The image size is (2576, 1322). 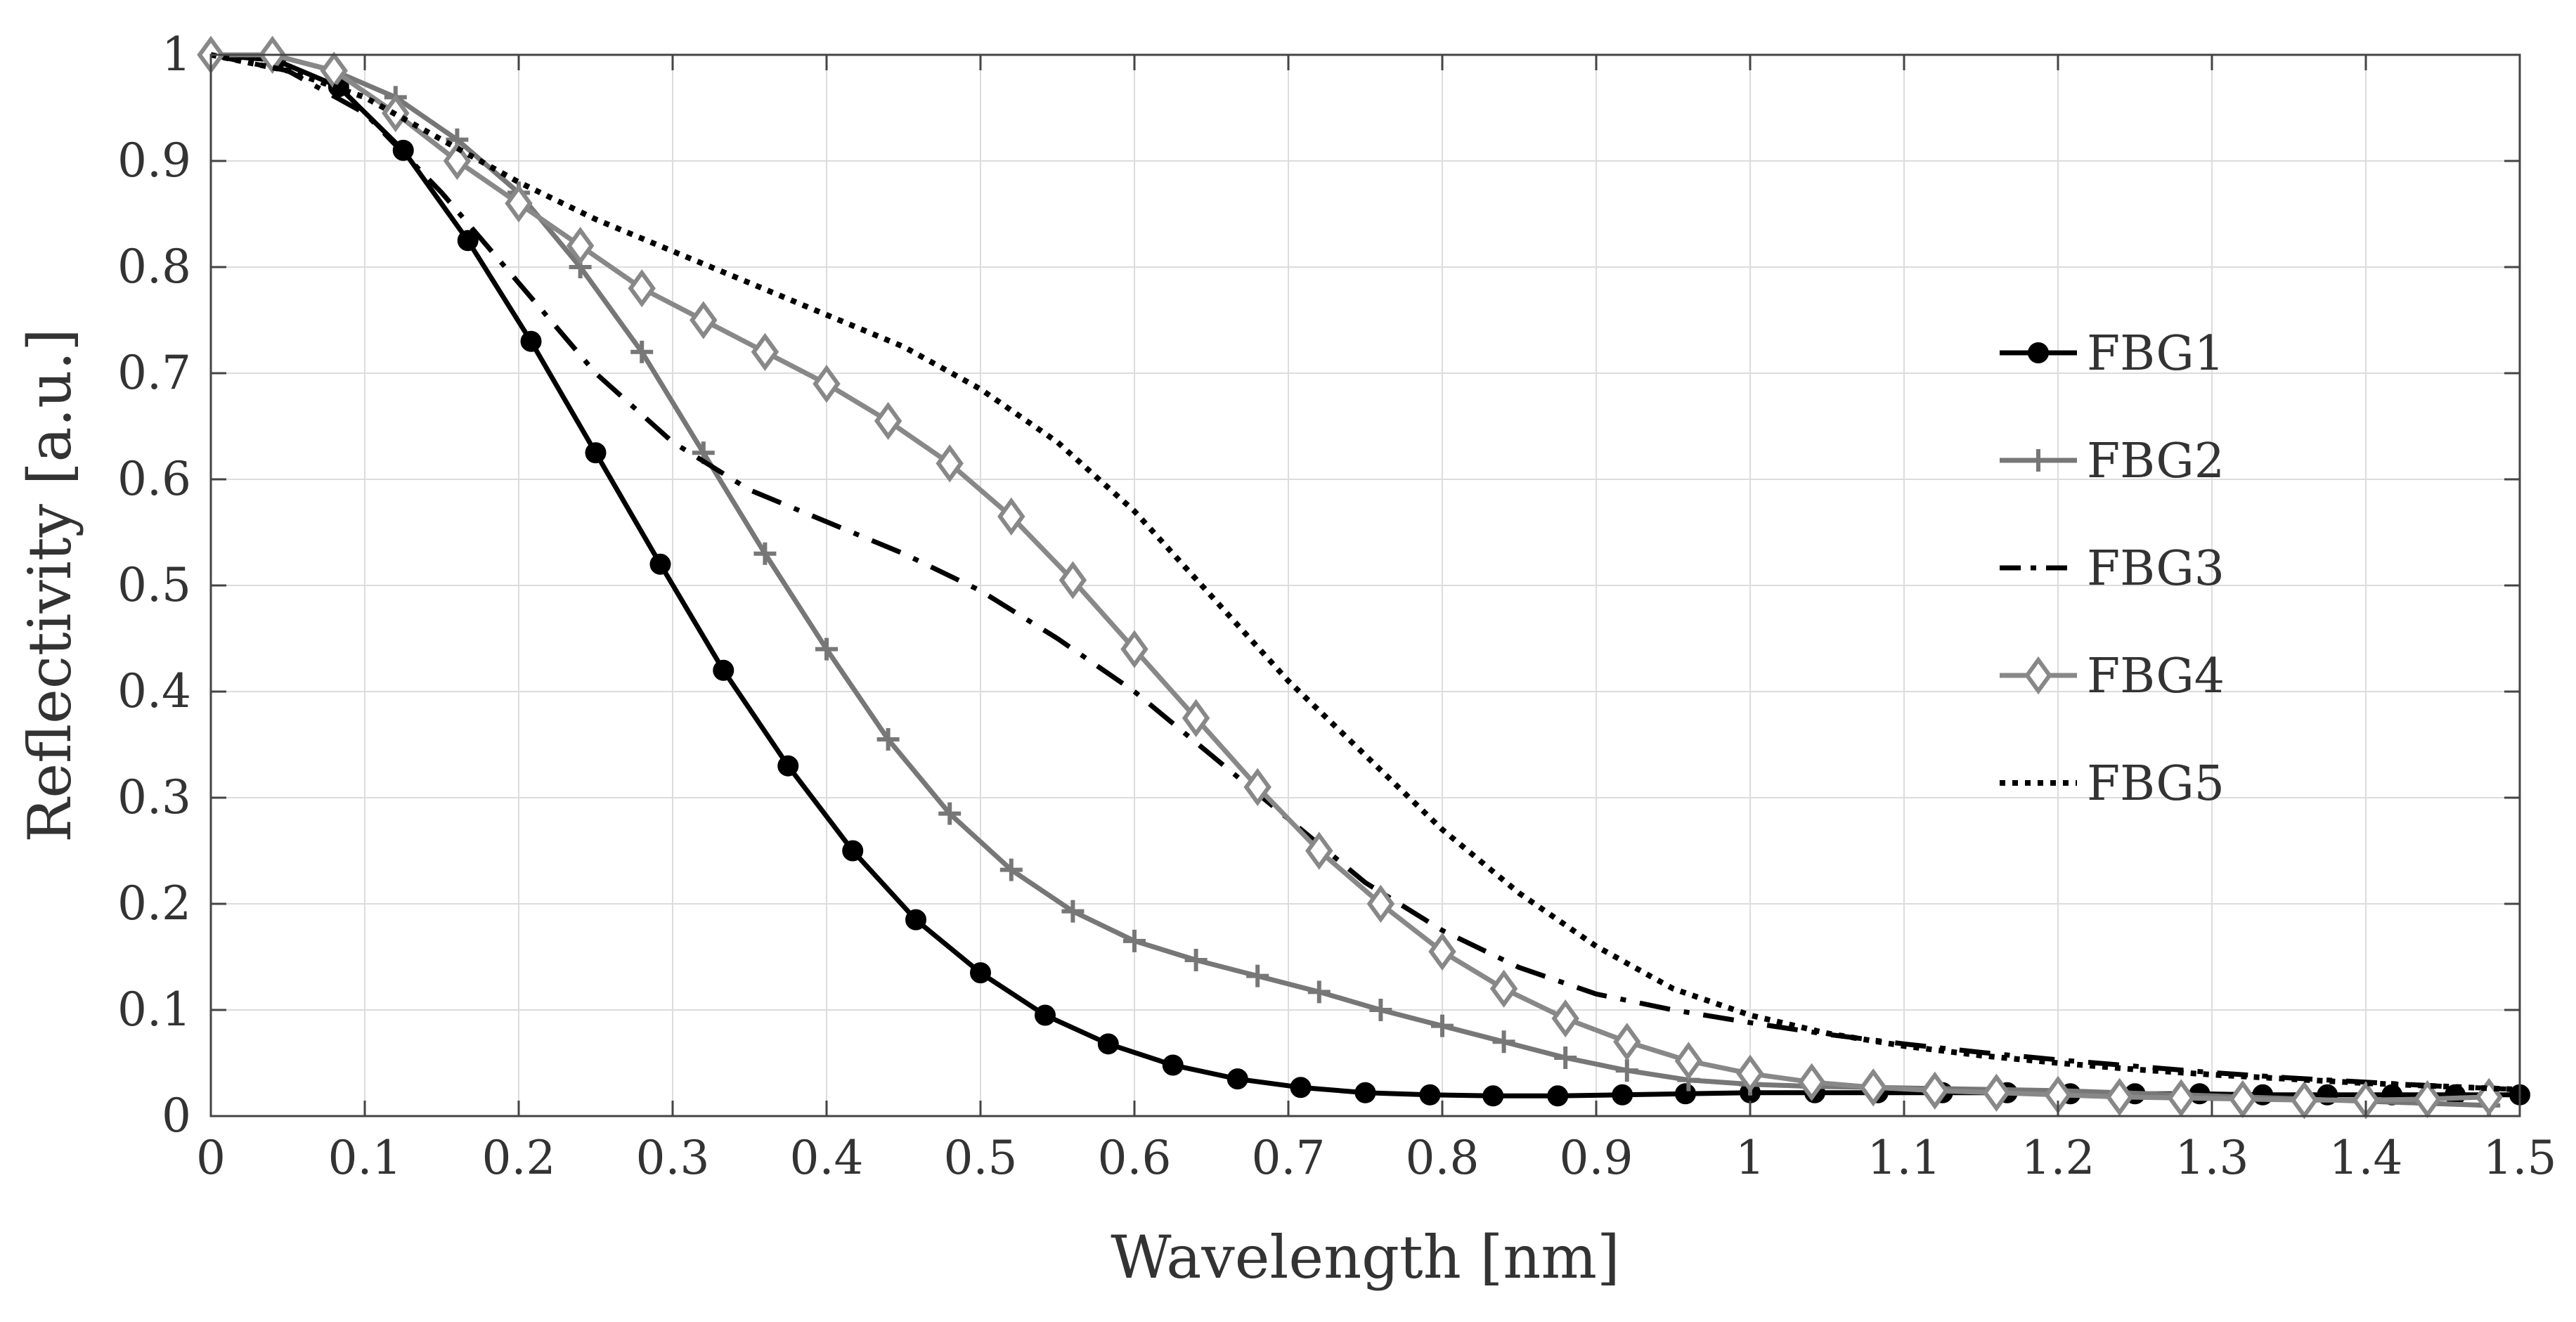 I want to click on legend: FBG1 FBG2 FBG3 FBG4 FBG5, so click(x=2112, y=569).